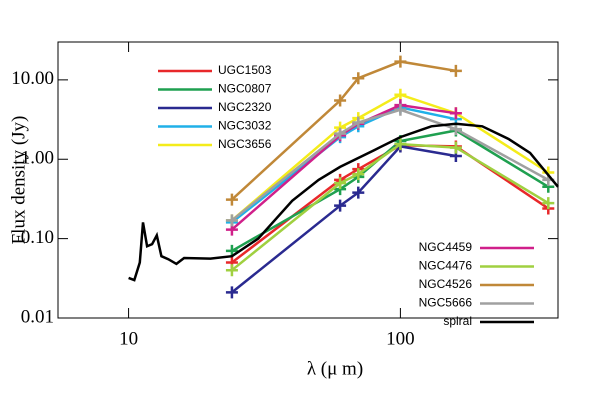 Image resolution: width=600 pixels, height=400 pixels. What do you see at coordinates (446, 266) in the screenshot?
I see `legend-label: NGC4476` at bounding box center [446, 266].